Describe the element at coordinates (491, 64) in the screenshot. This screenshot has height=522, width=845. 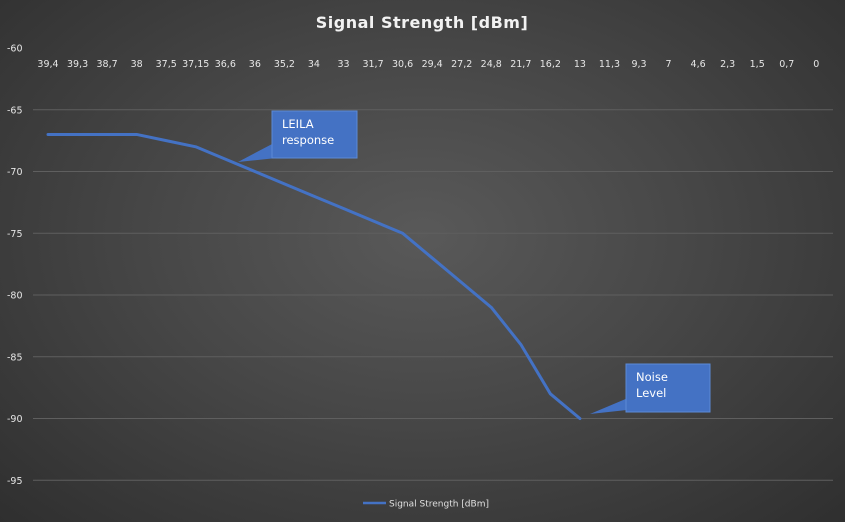
I see `x-tick-label: 24,8` at that location.